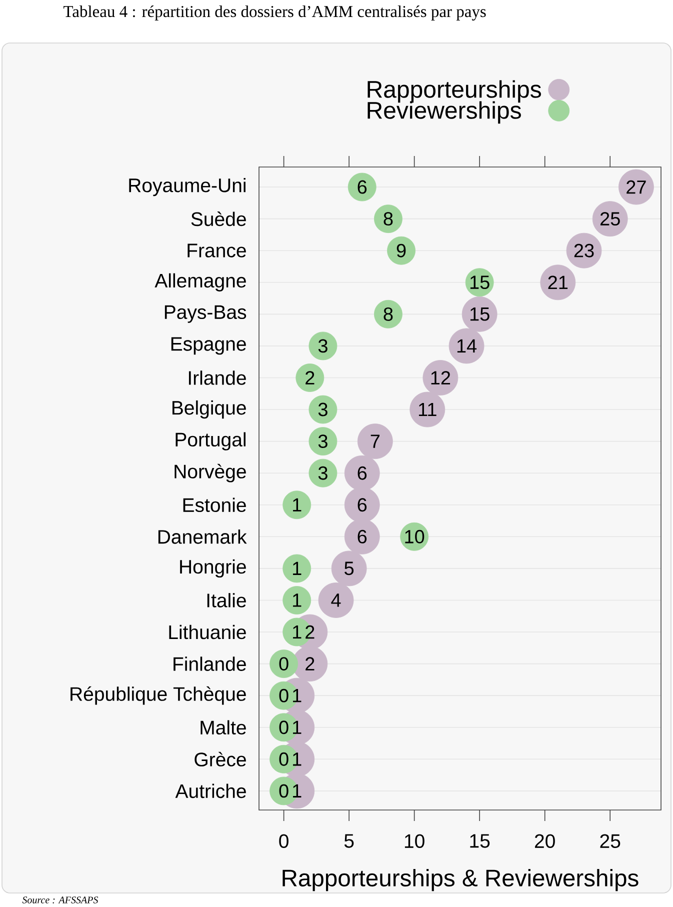 This screenshot has height=907, width=673. Describe the element at coordinates (208, 346) in the screenshot. I see `y-tick-label: Espagne` at that location.